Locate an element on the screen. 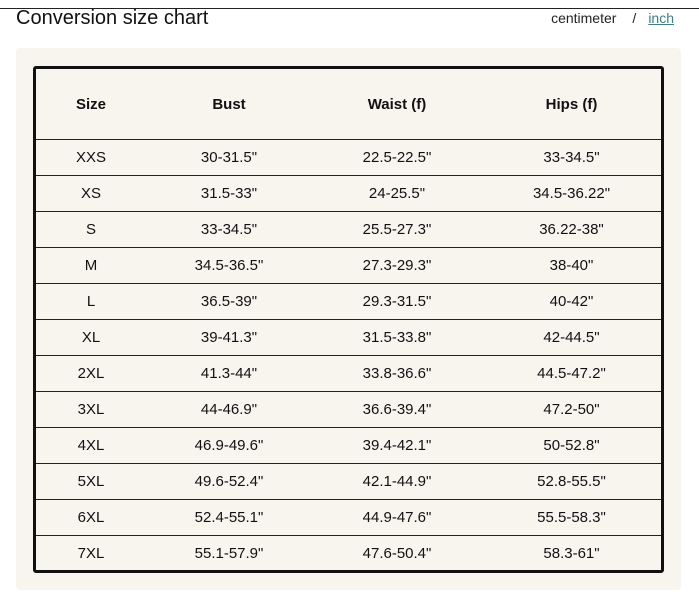 This screenshot has height=592, width=699. cell-waist: 33.8-36.6" is located at coordinates (397, 373).